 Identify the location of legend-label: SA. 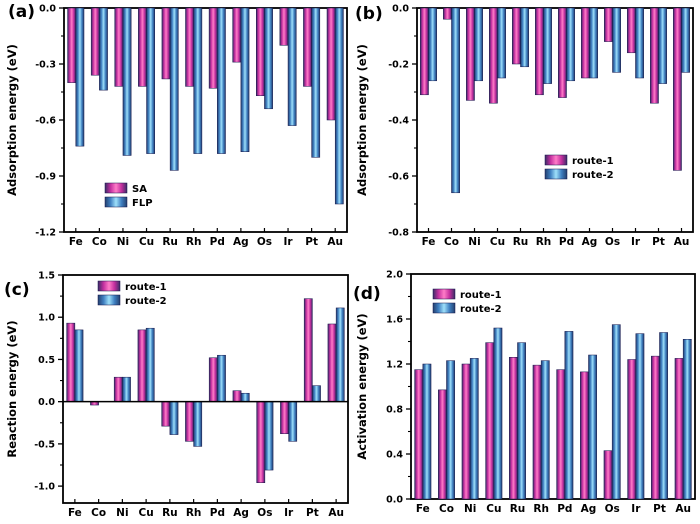
(139, 189).